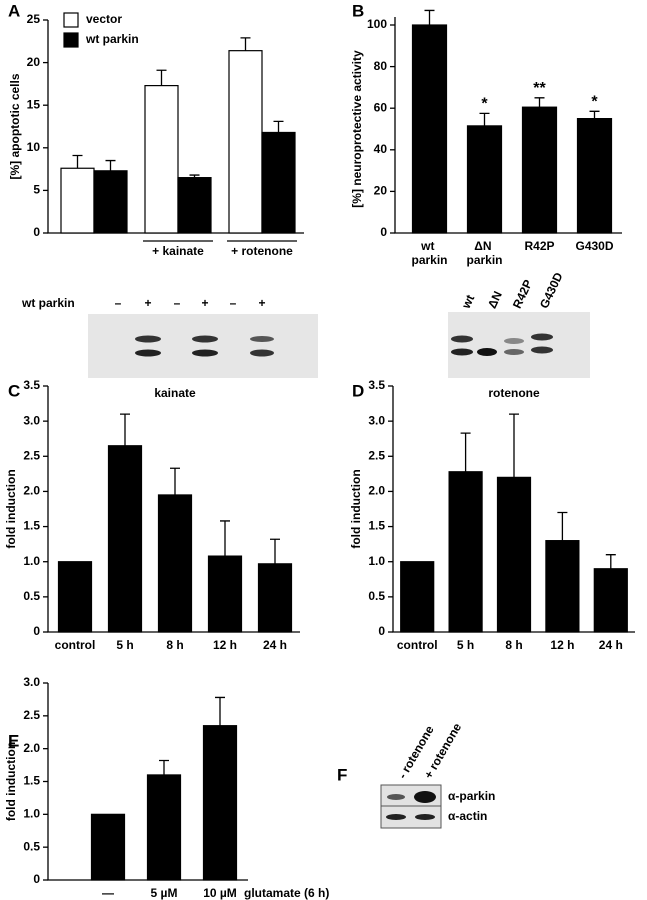 The height and width of the screenshot is (900, 647). Describe the element at coordinates (48, 303) in the screenshot. I see `blot-row-label: wt parkin` at that location.